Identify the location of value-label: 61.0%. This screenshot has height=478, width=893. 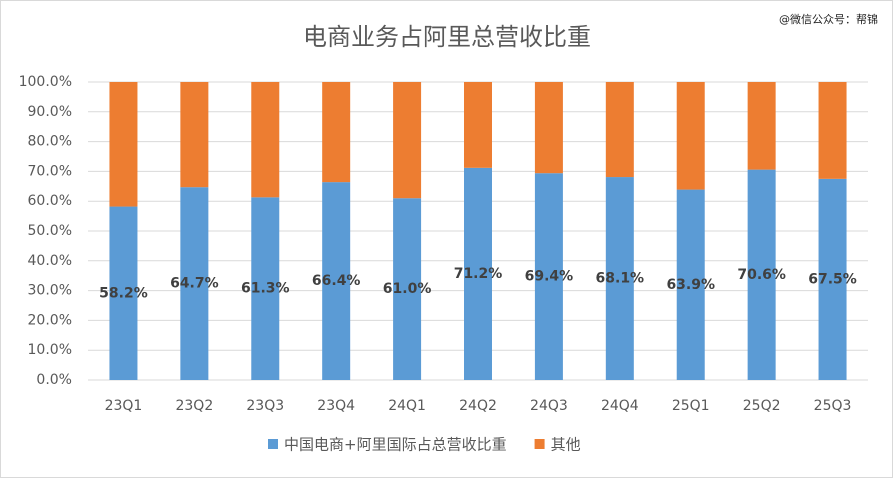
(407, 289).